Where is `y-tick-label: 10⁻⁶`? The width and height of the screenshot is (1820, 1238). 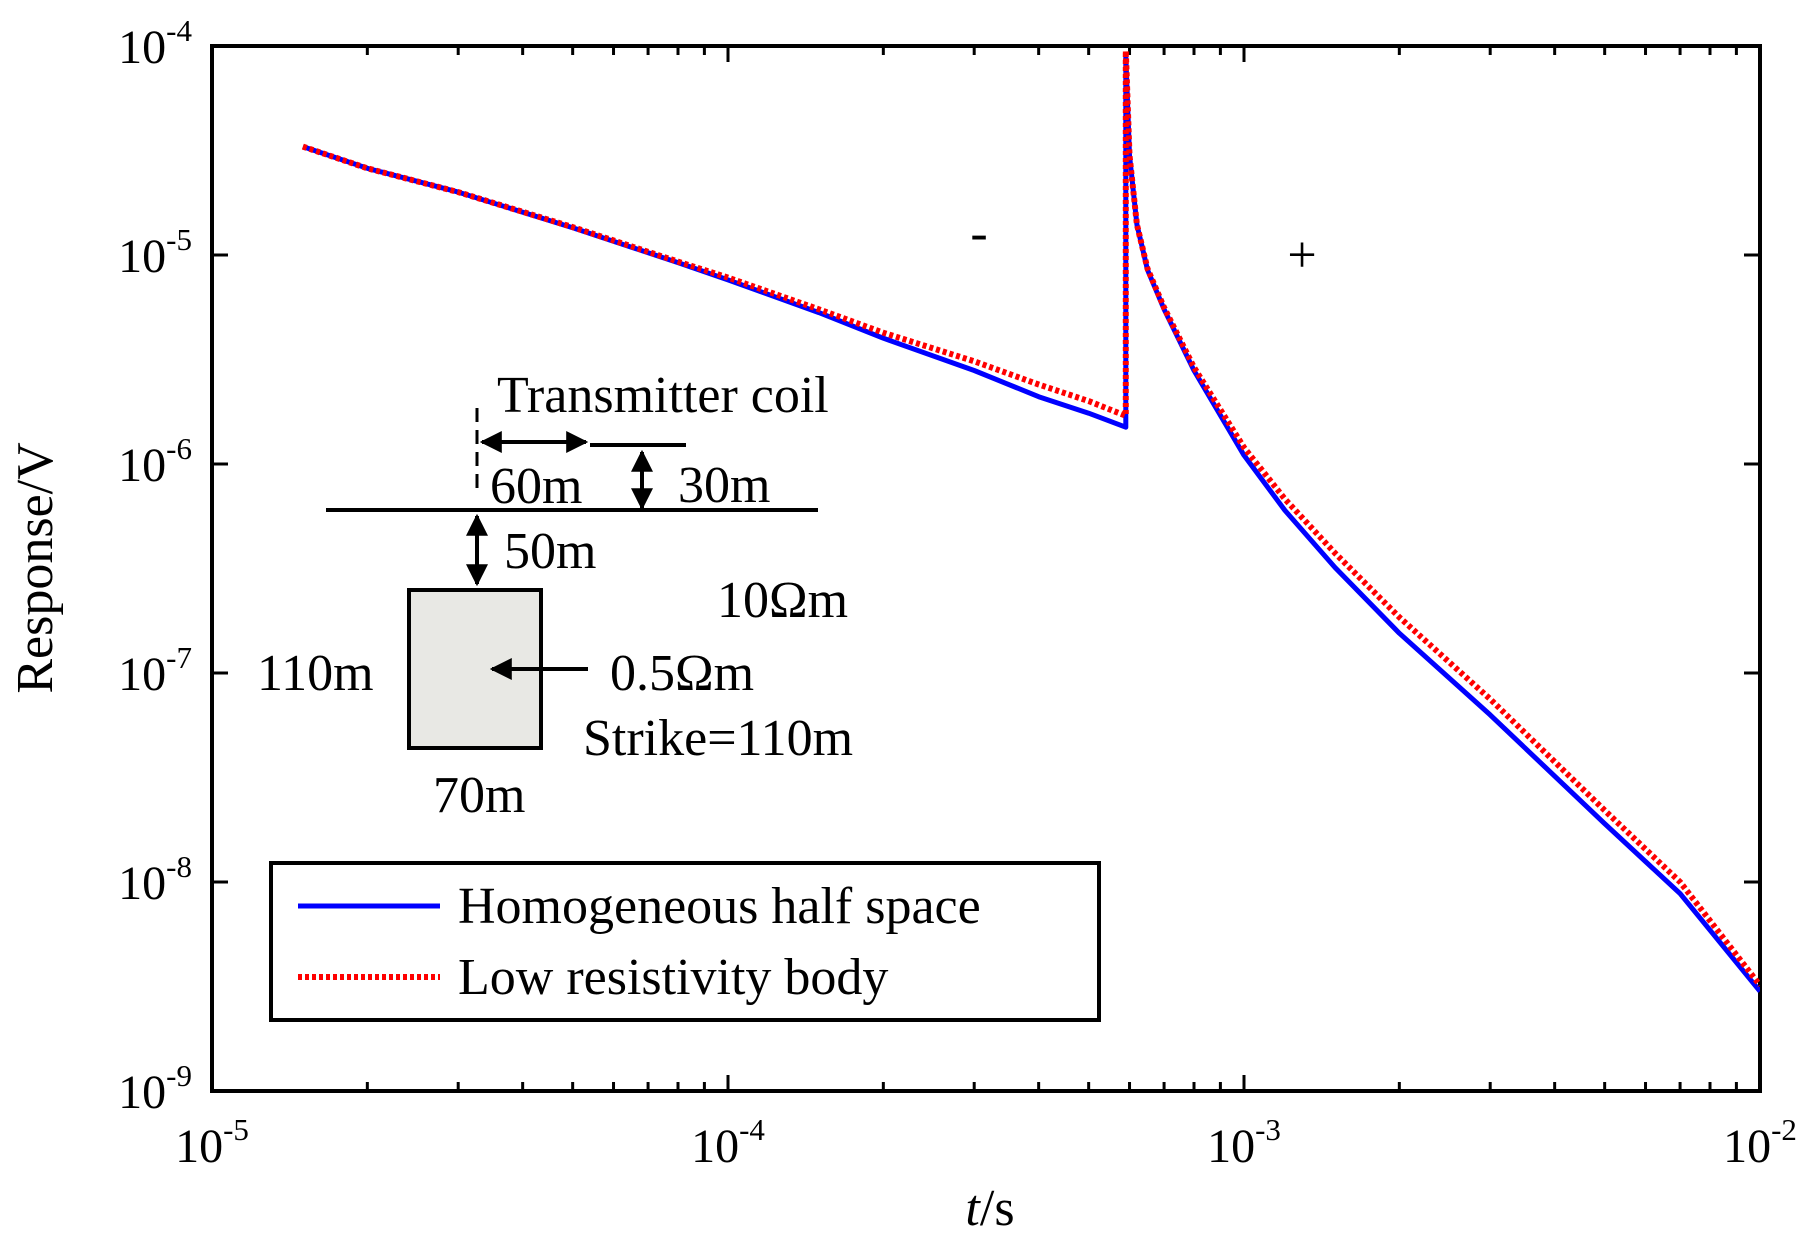
y-tick-label: 10⁻⁶ is located at coordinates (155, 461).